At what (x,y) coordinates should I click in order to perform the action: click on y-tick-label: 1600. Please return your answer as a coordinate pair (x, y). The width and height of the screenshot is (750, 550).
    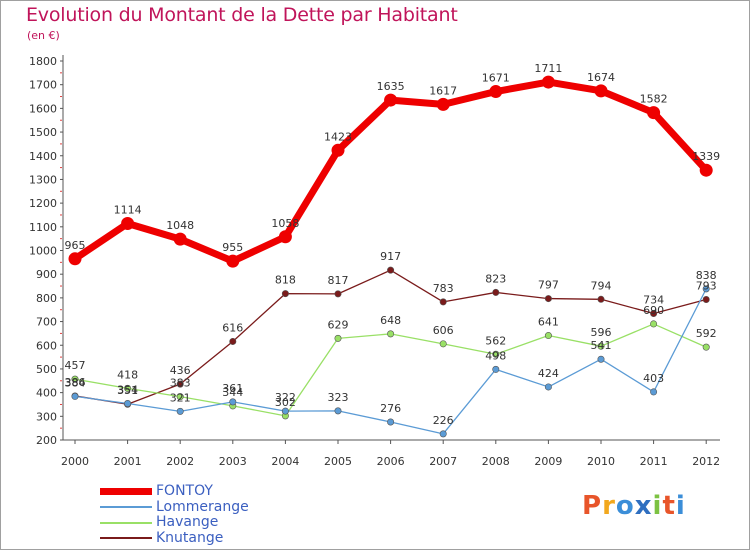
    Looking at the image, I should click on (43, 108).